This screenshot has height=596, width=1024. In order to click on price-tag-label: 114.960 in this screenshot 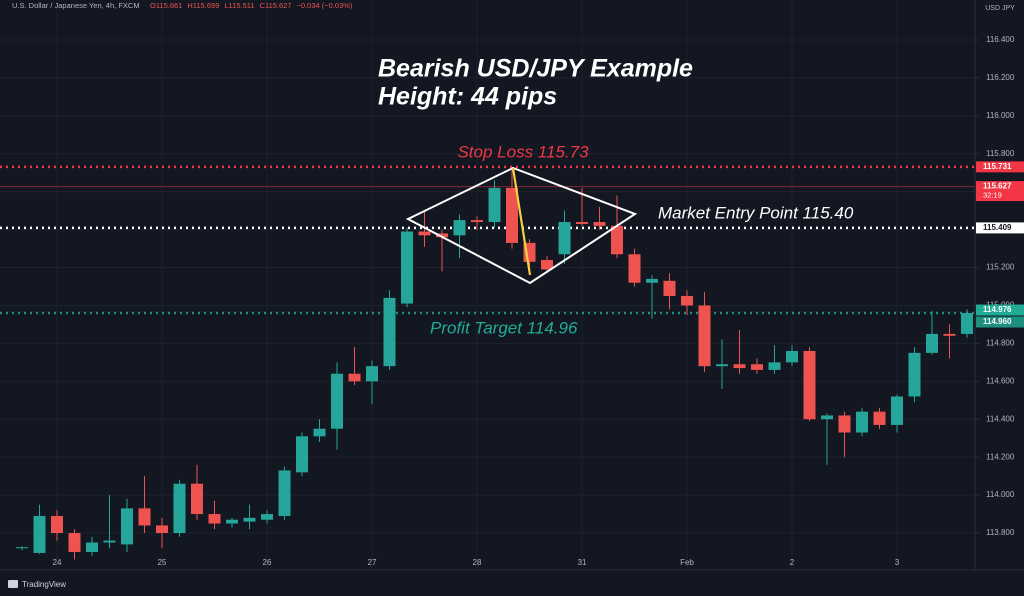, I will do `click(997, 321)`.